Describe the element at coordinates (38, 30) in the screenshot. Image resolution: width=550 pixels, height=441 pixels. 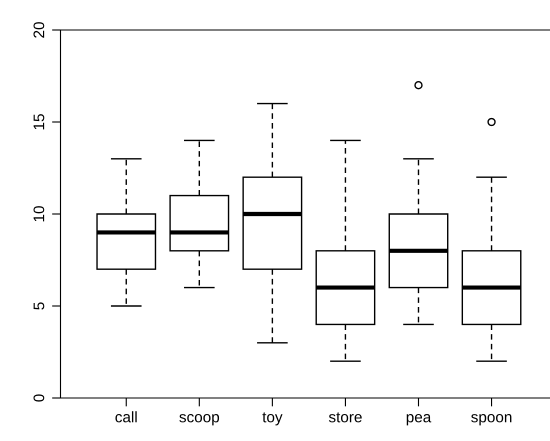
I see `y-tick-label: 20` at that location.